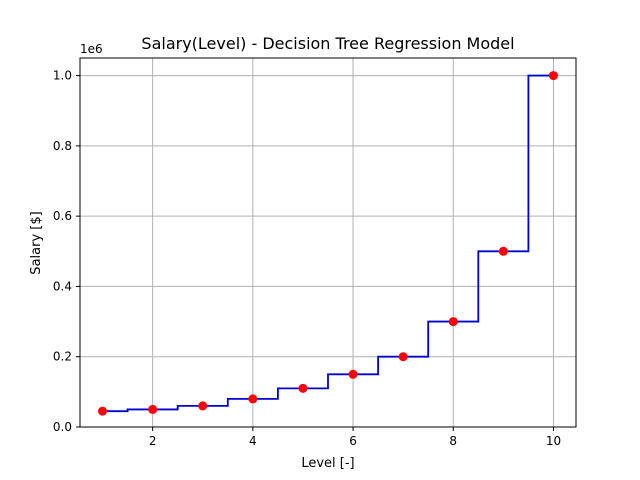 The height and width of the screenshot is (480, 640). Describe the element at coordinates (62, 146) in the screenshot. I see `y-tick-label: 0.8` at that location.